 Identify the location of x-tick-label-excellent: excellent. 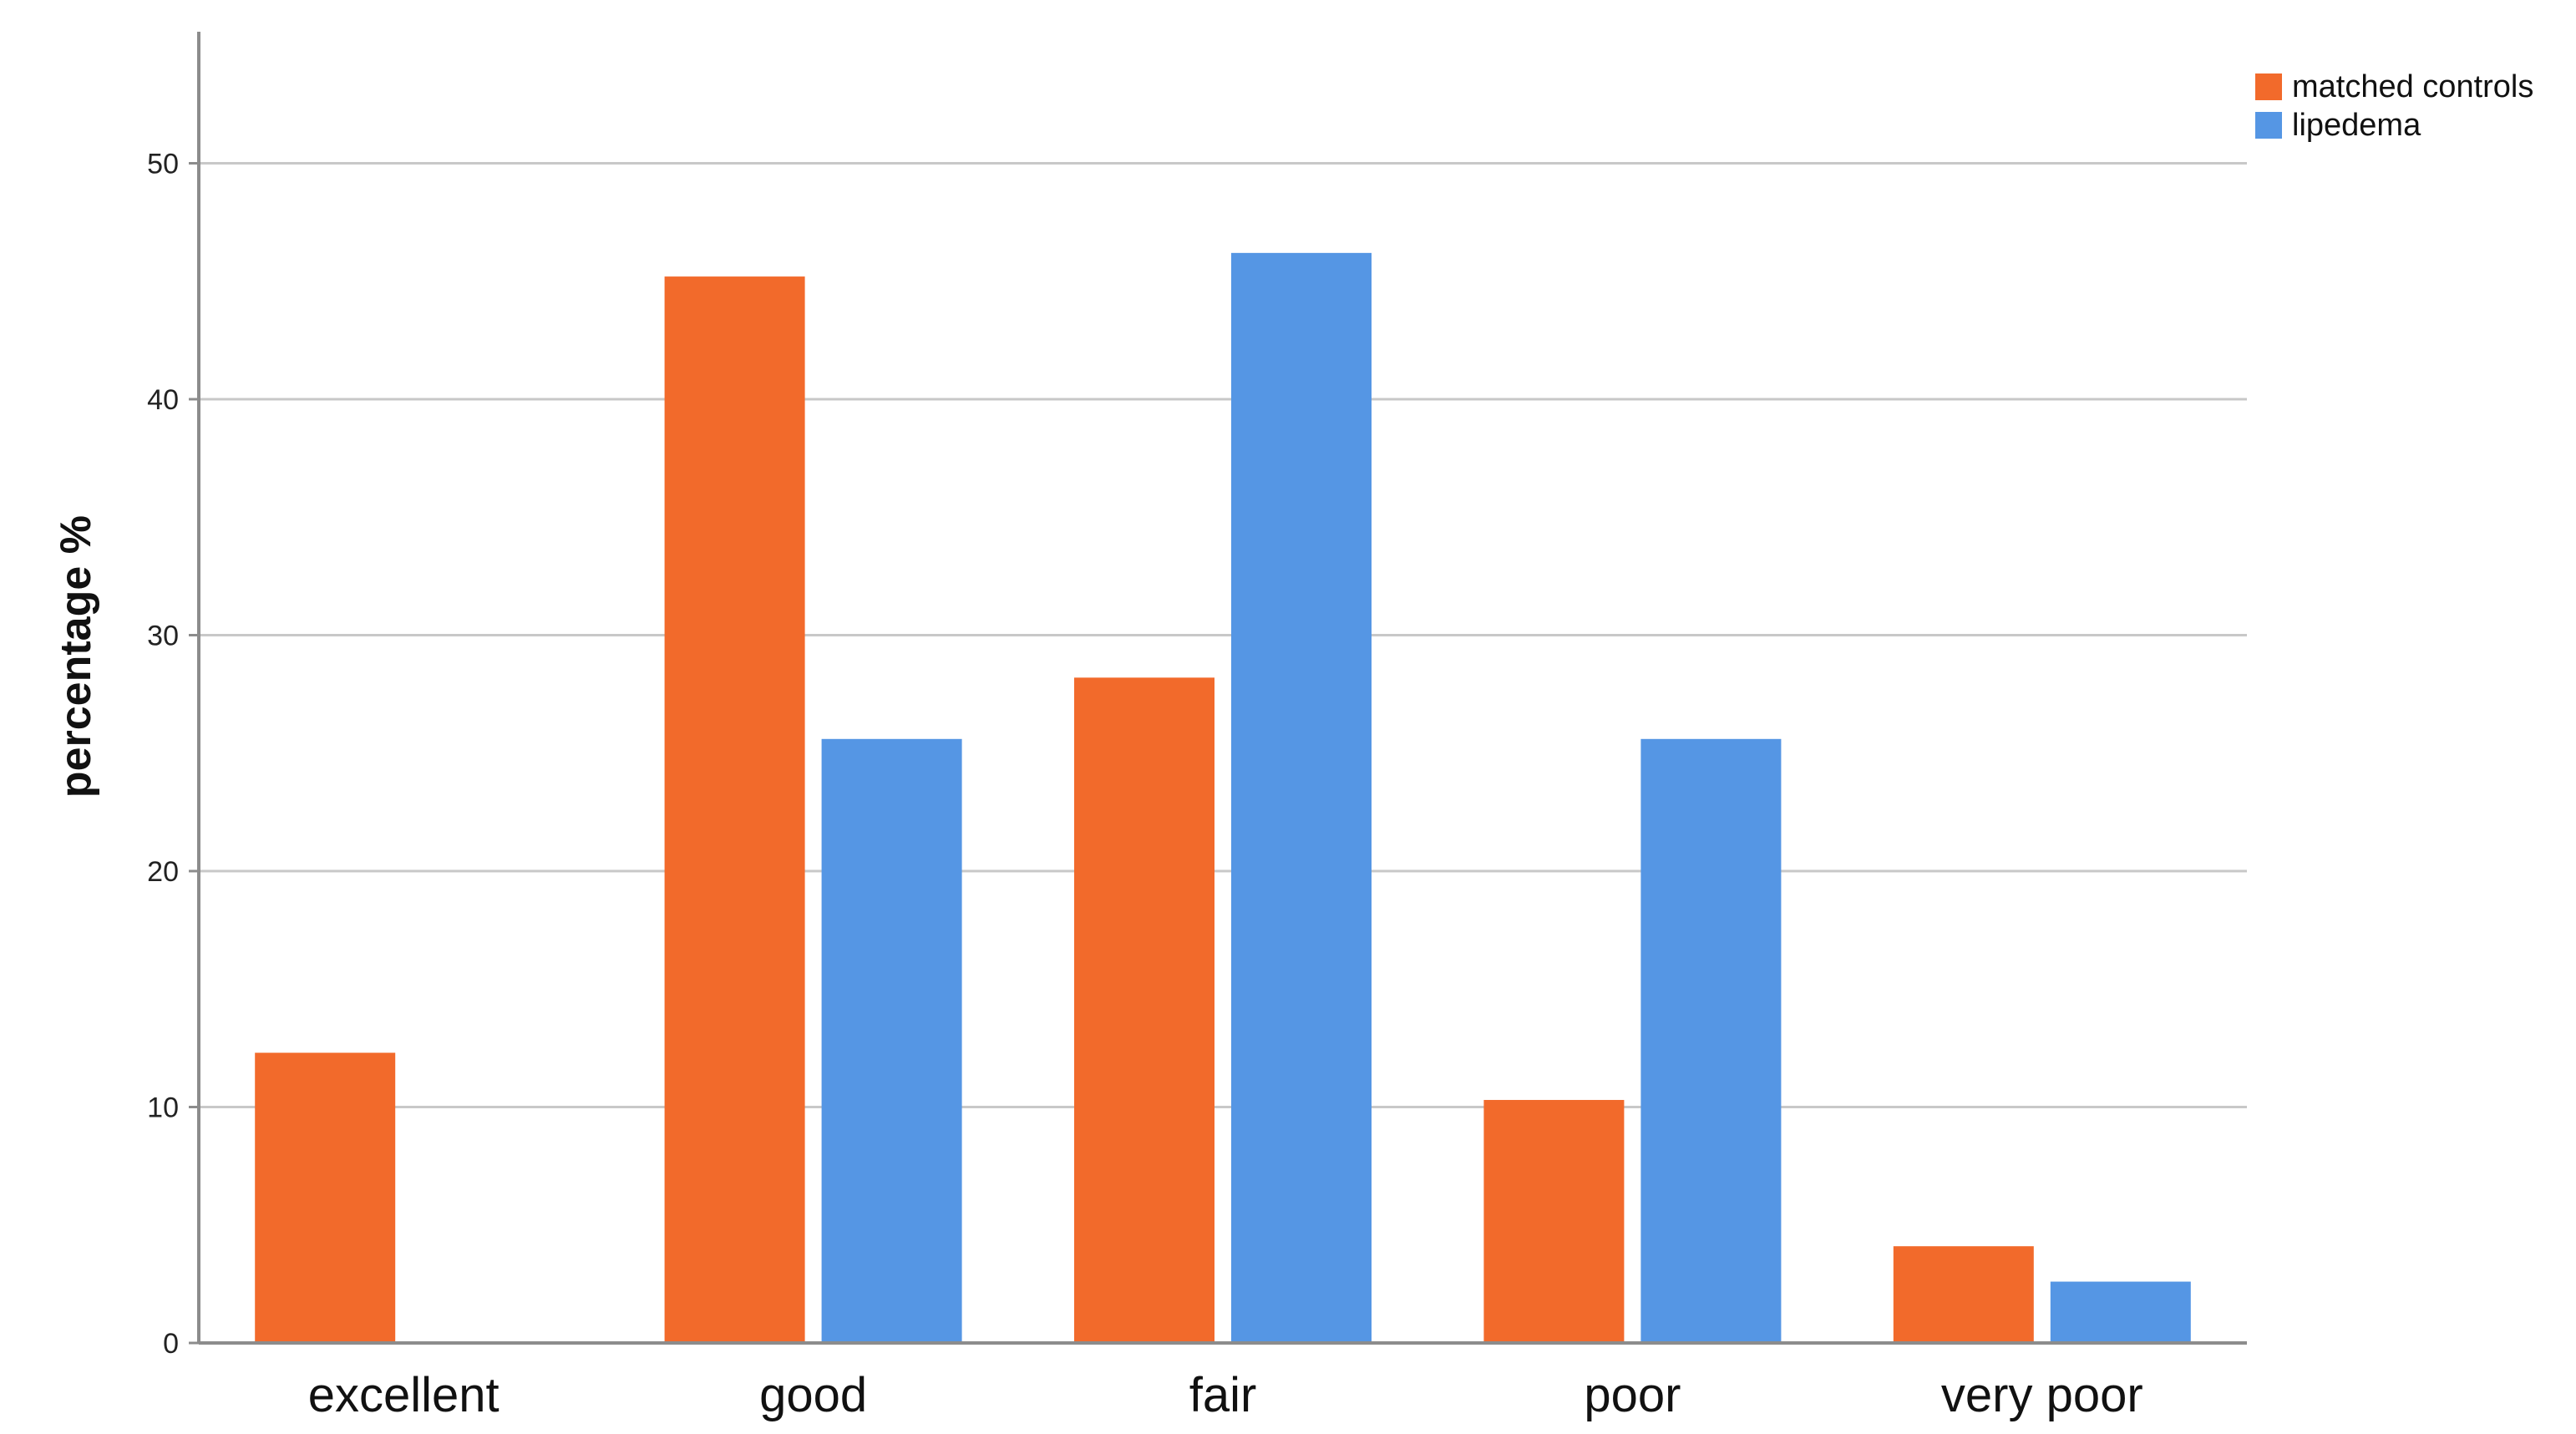
(403, 1395).